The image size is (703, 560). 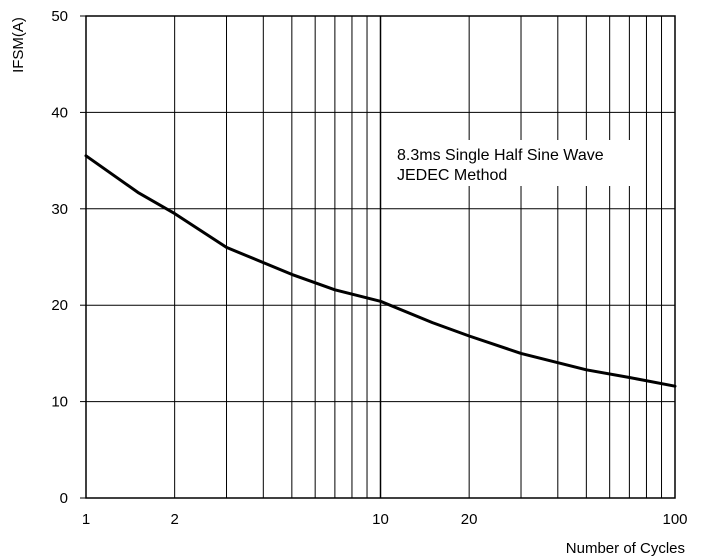 What do you see at coordinates (625, 548) in the screenshot?
I see `x-axis-title: Number of Cycles` at bounding box center [625, 548].